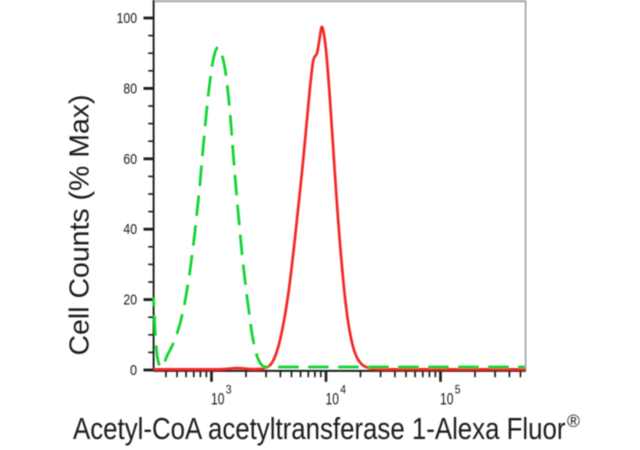  What do you see at coordinates (130, 300) in the screenshot?
I see `svg-text: 20` at bounding box center [130, 300].